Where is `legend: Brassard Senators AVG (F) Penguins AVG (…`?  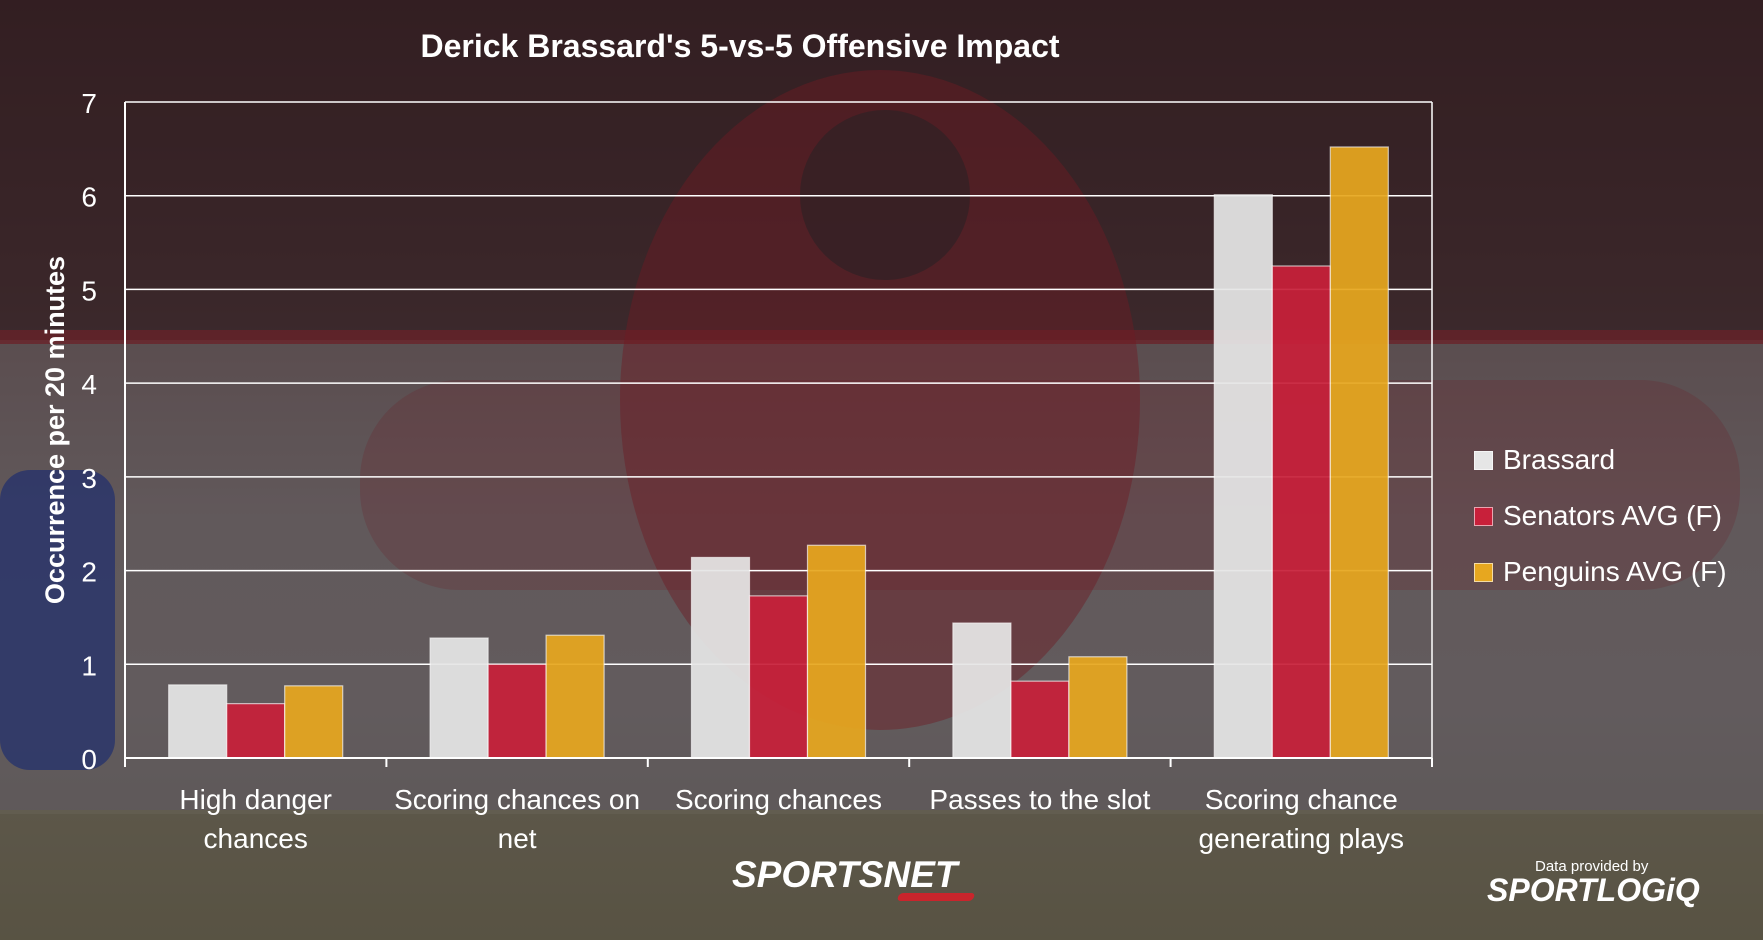 legend: Brassard Senators AVG (F) Penguins AVG (… is located at coordinates (1600, 516).